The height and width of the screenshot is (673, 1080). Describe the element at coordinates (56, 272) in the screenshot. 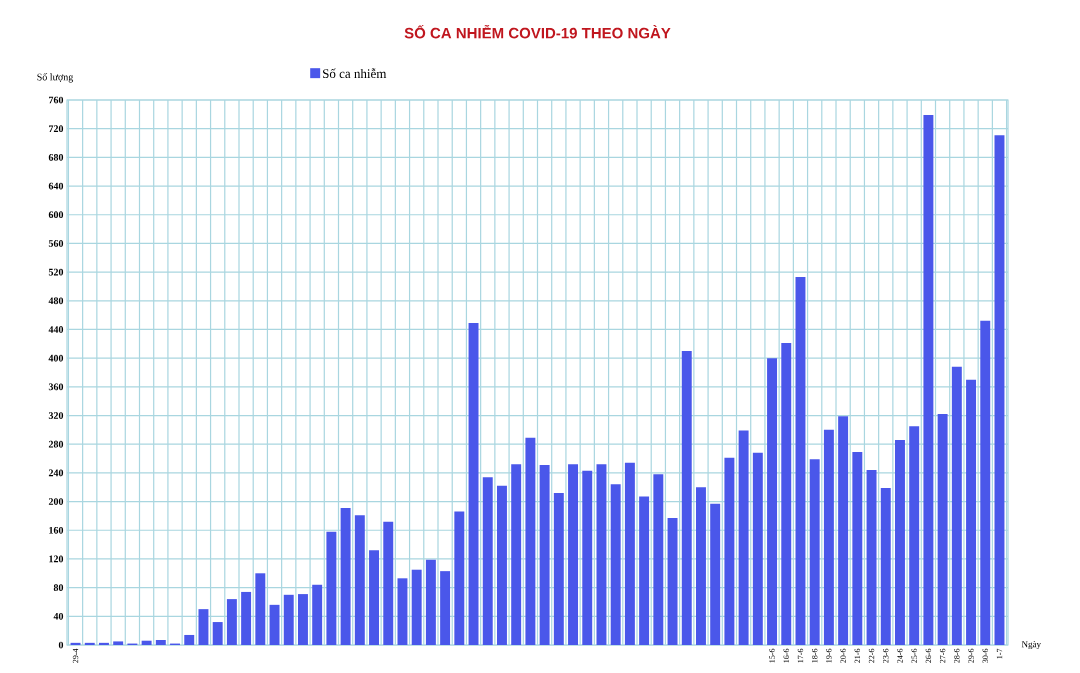

I see `y-tick-label: 520` at that location.